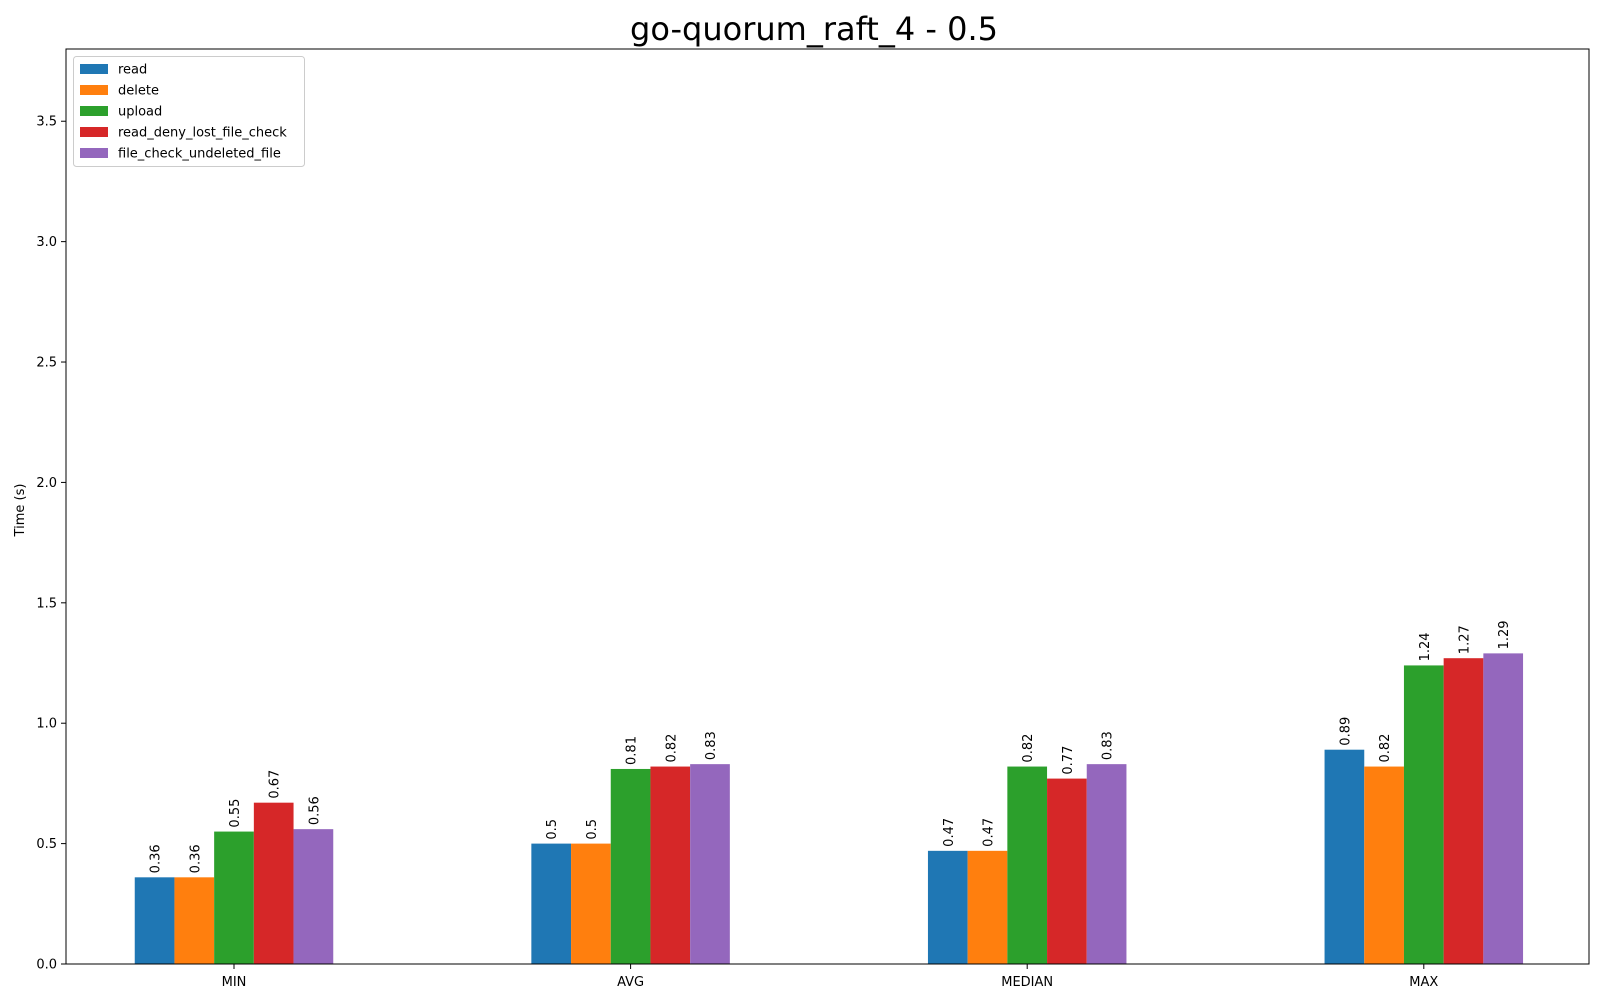 The width and height of the screenshot is (1600, 1000). I want to click on legend-label-upload: upload, so click(140, 112).